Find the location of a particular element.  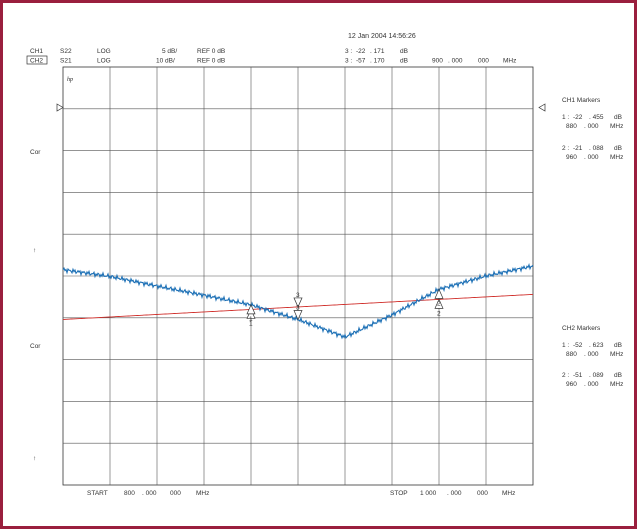

ch1-readout-frac: . 171 is located at coordinates (377, 51).